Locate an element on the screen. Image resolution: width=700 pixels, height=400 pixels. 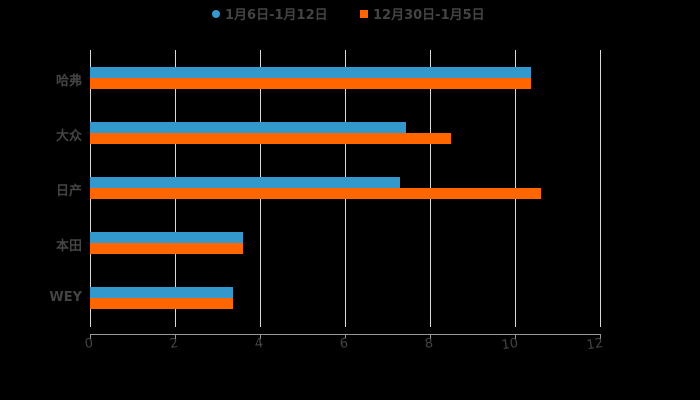
x-tick-label: 4 is located at coordinates (259, 344).